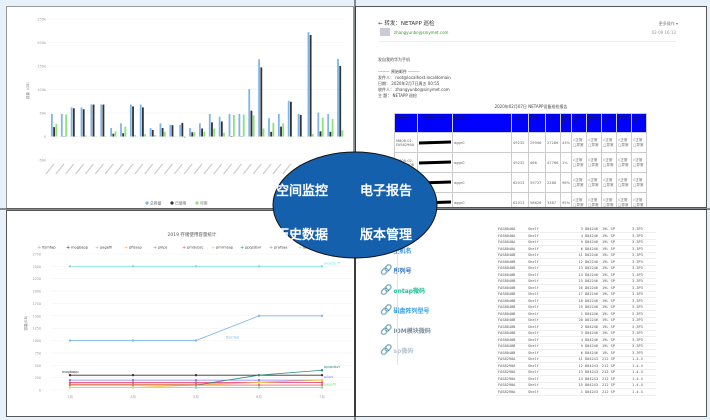  I want to click on legend-label: 已使用, so click(181, 203).